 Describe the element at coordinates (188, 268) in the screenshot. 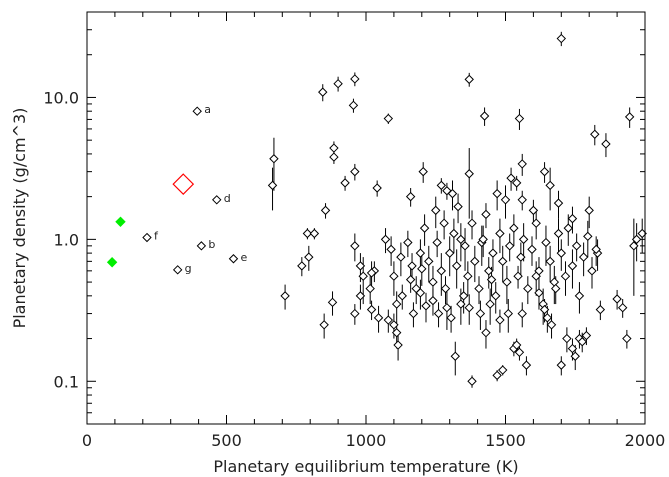

I see `point-label: g` at that location.